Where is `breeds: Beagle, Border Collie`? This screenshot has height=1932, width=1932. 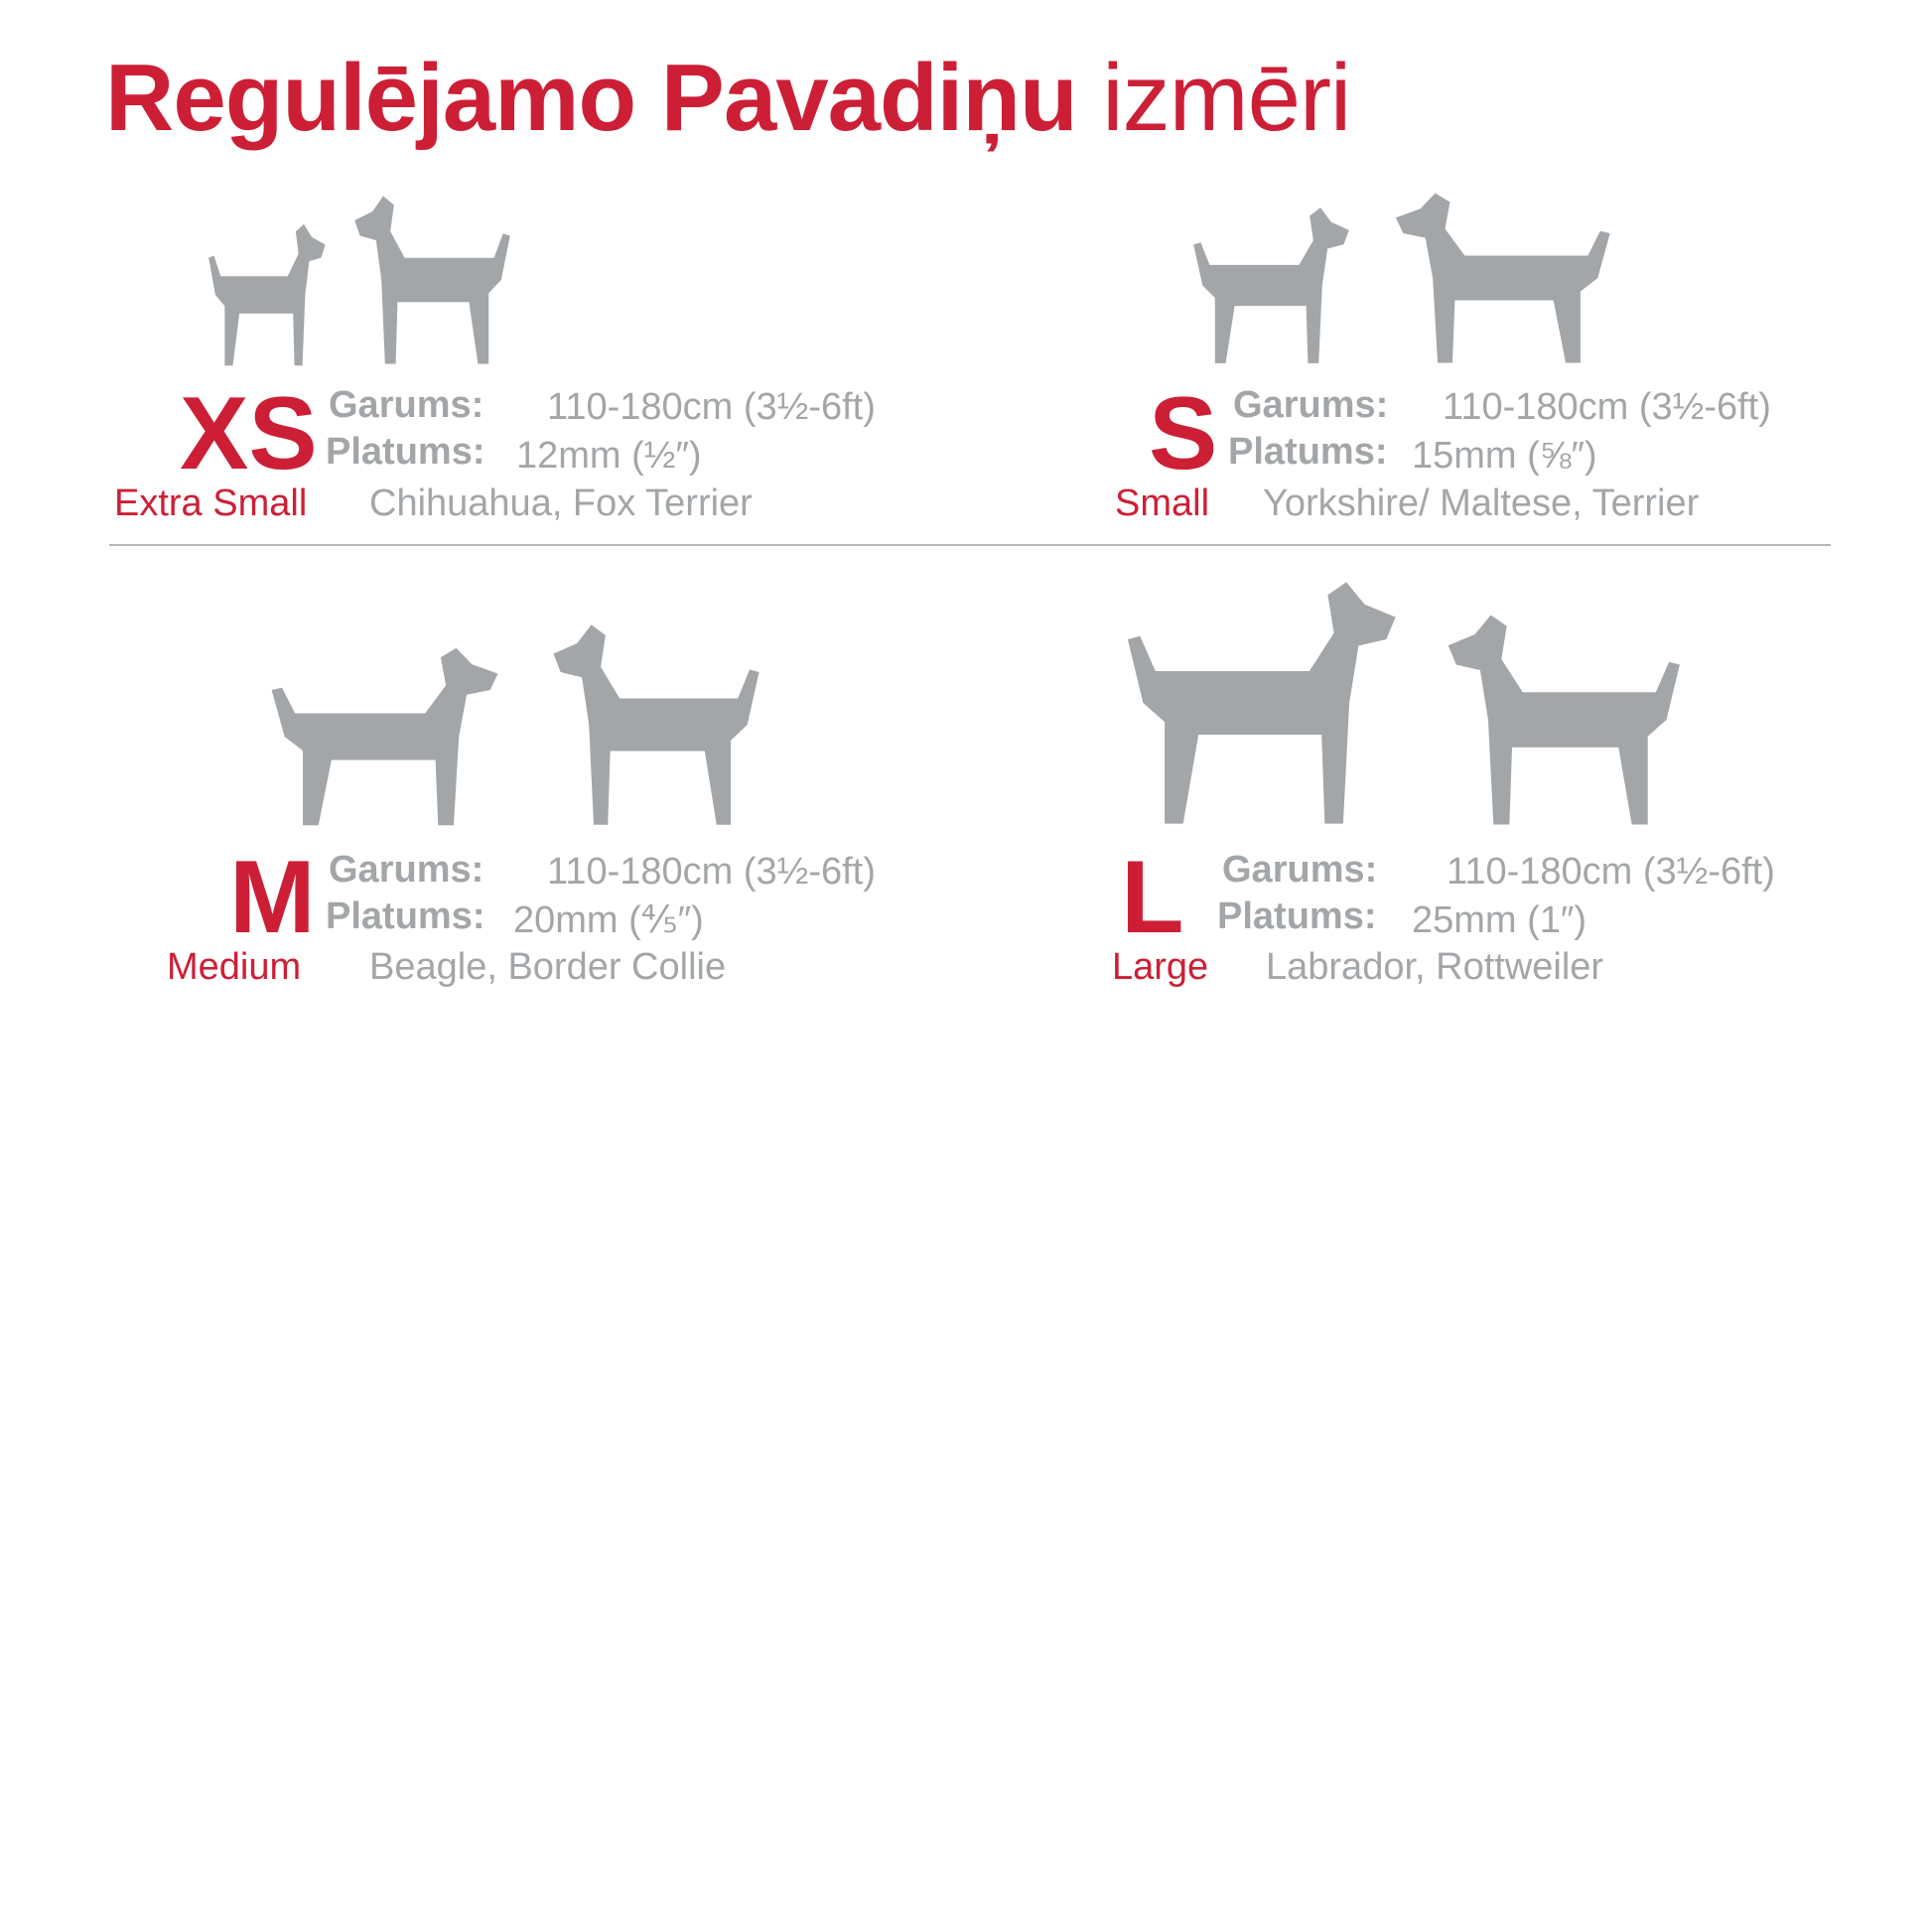
breeds: Beagle, Border Collie is located at coordinates (548, 967).